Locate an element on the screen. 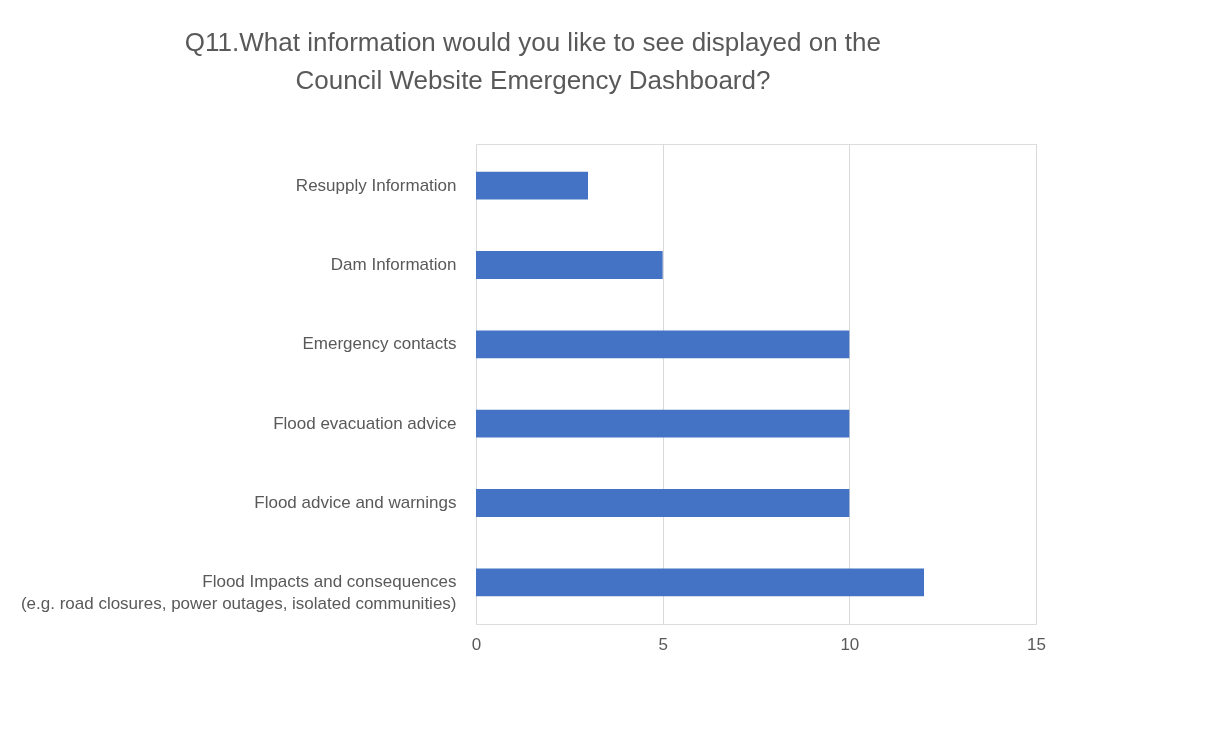 The height and width of the screenshot is (736, 1214). x-tick-label: 15 is located at coordinates (1036, 644).